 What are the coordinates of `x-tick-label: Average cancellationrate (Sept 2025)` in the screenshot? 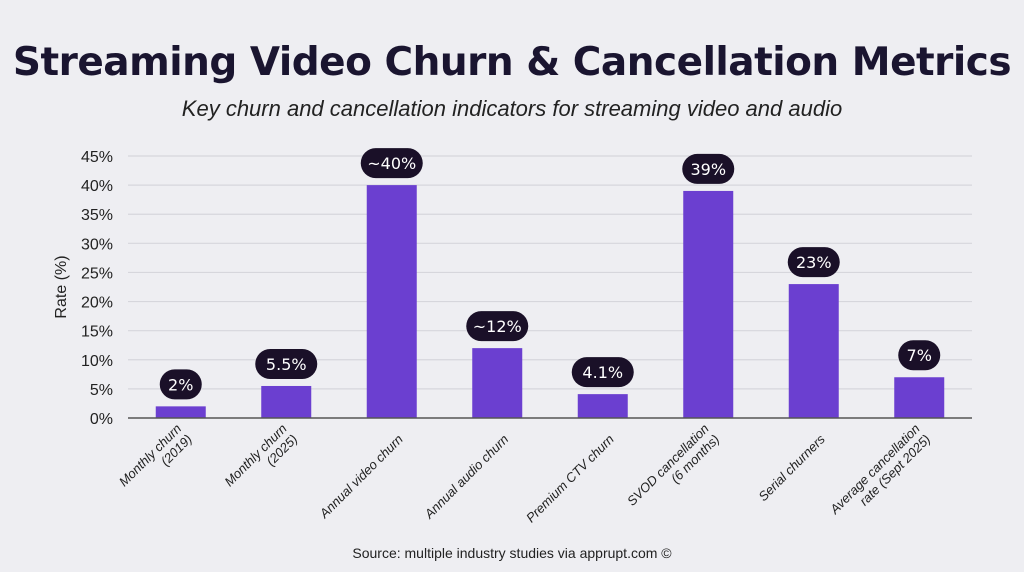 It's located at (879, 474).